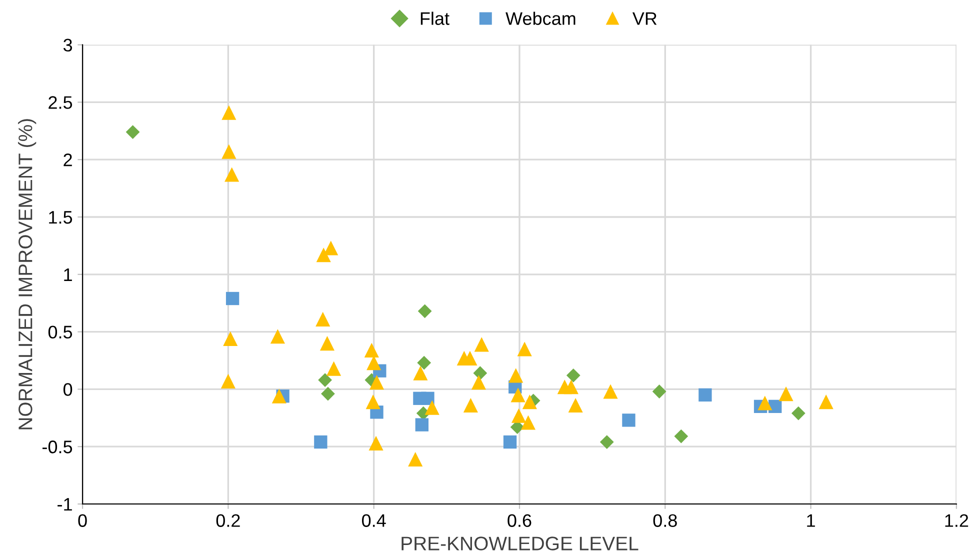  I want to click on y-tick-label: 1.5, so click(60, 217).